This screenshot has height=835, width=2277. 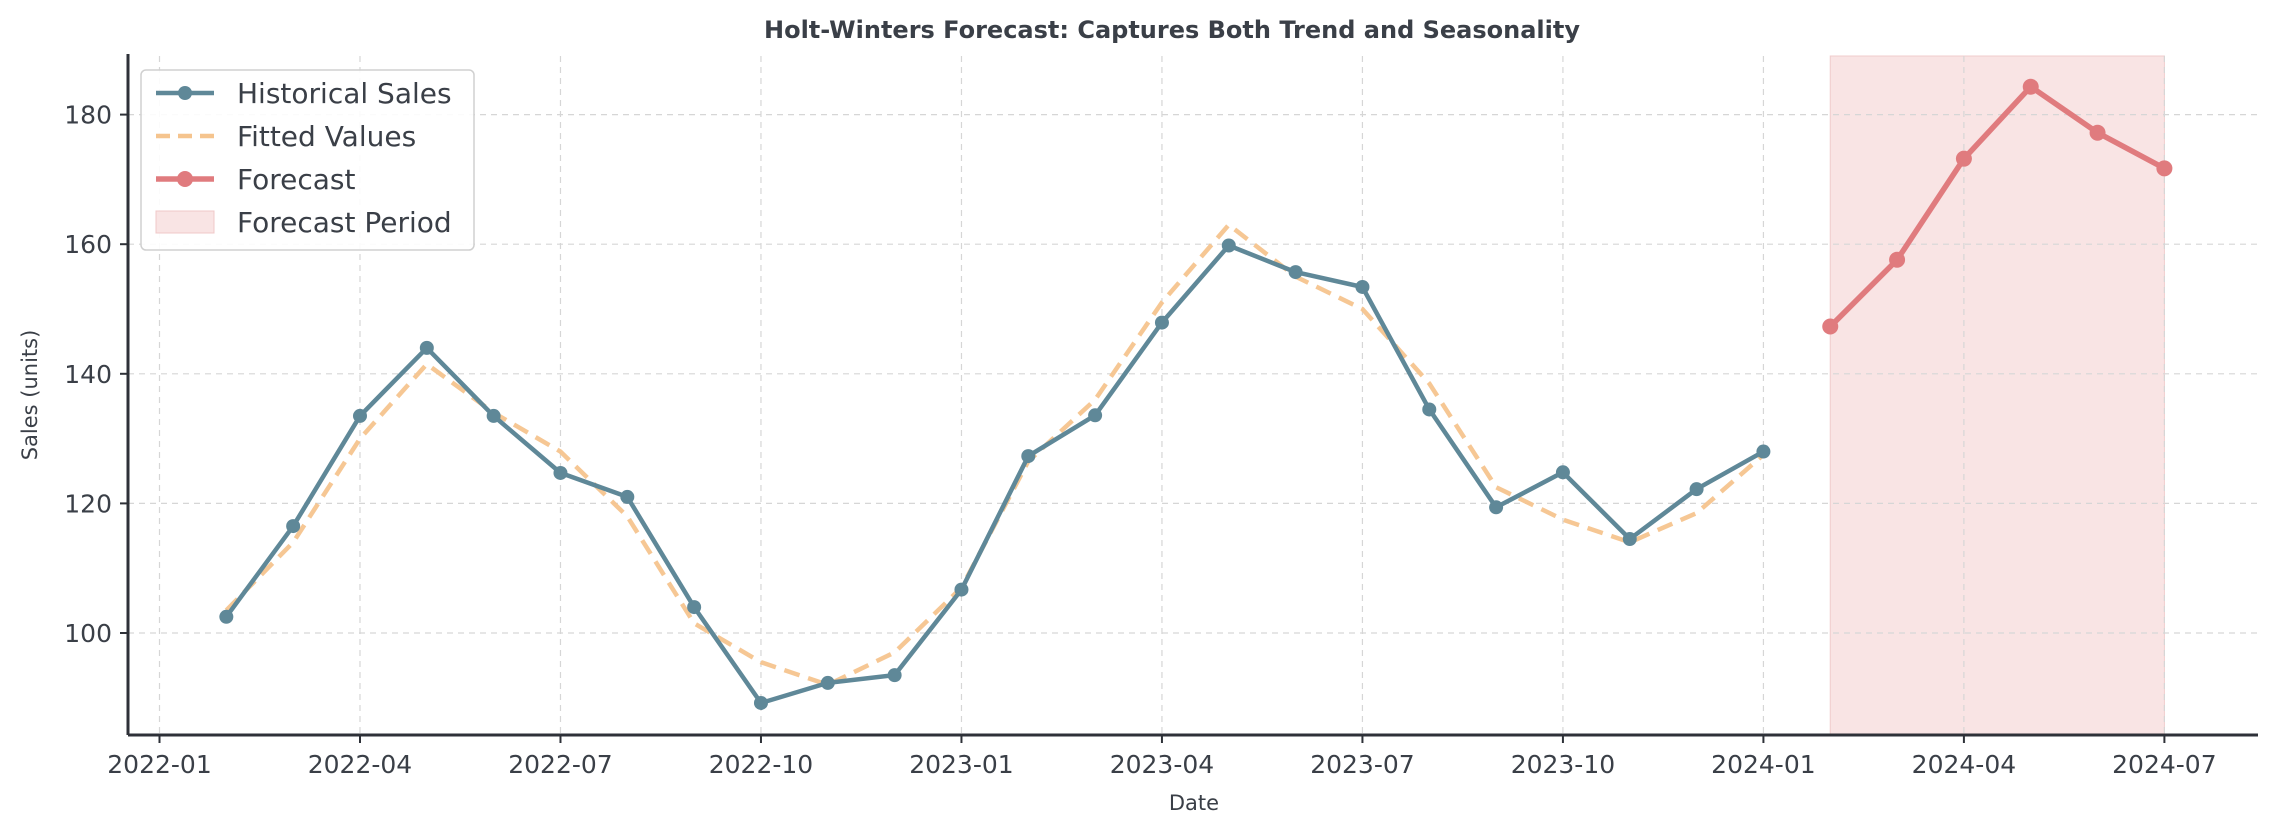 What do you see at coordinates (761, 764) in the screenshot?
I see `x-tick-label: 2022-10` at bounding box center [761, 764].